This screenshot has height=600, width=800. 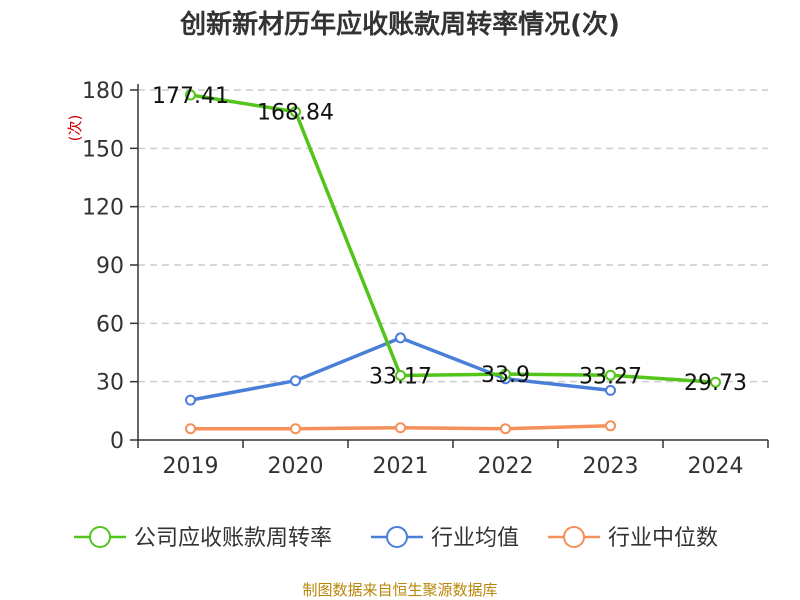 I want to click on legend-label: 公司应收账款周转率, so click(x=233, y=538).